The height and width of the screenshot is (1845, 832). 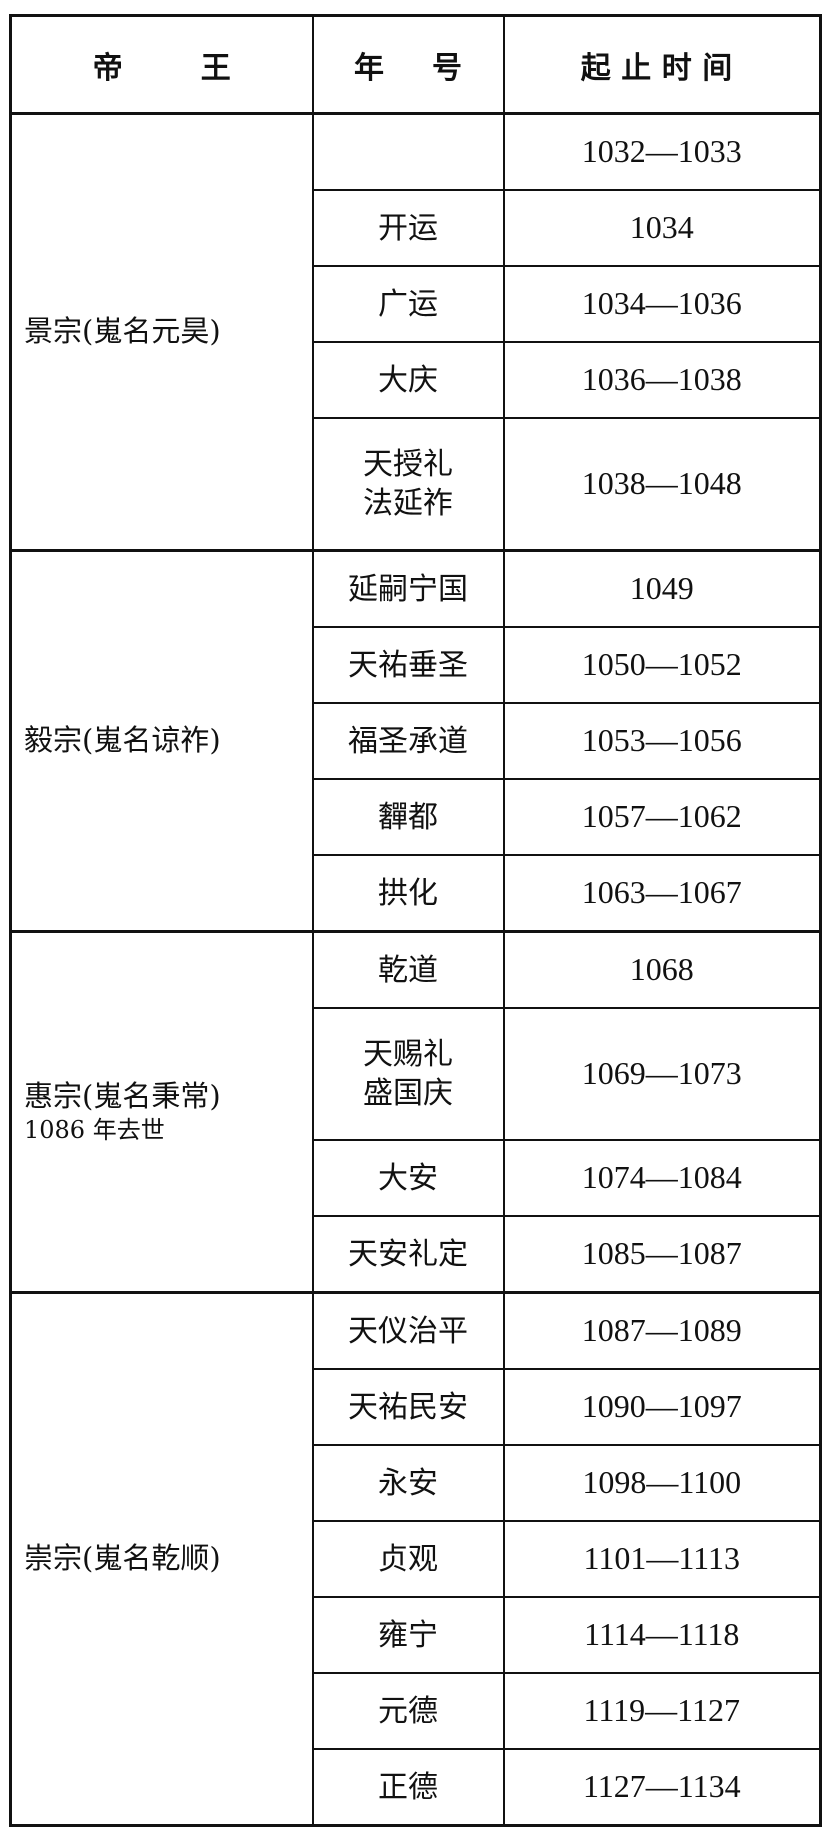 I want to click on era-name-cell: 大庆, so click(x=408, y=380).